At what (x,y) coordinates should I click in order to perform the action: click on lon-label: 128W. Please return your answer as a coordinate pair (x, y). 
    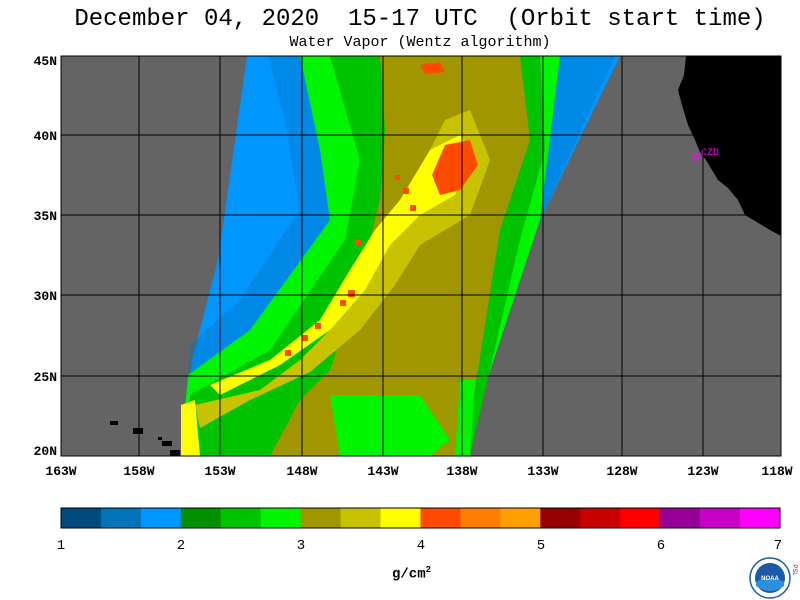
    Looking at the image, I should click on (621, 471).